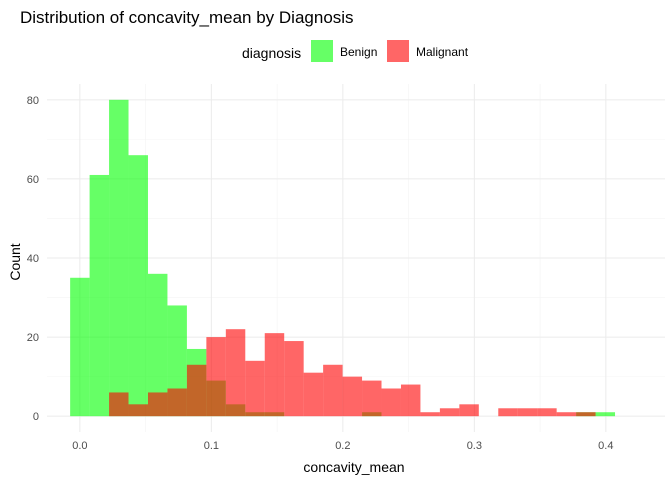 The height and width of the screenshot is (480, 672). I want to click on legend-label-malignant: Malignant, so click(442, 52).